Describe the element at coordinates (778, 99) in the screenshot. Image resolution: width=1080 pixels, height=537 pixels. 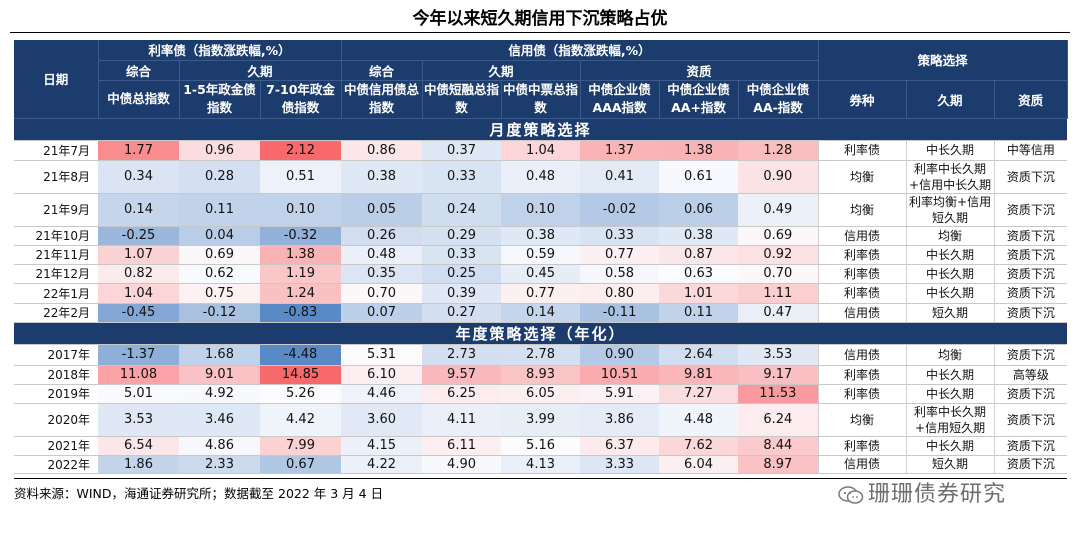
I see `header-col-9: 中债企业债AA-指数` at that location.